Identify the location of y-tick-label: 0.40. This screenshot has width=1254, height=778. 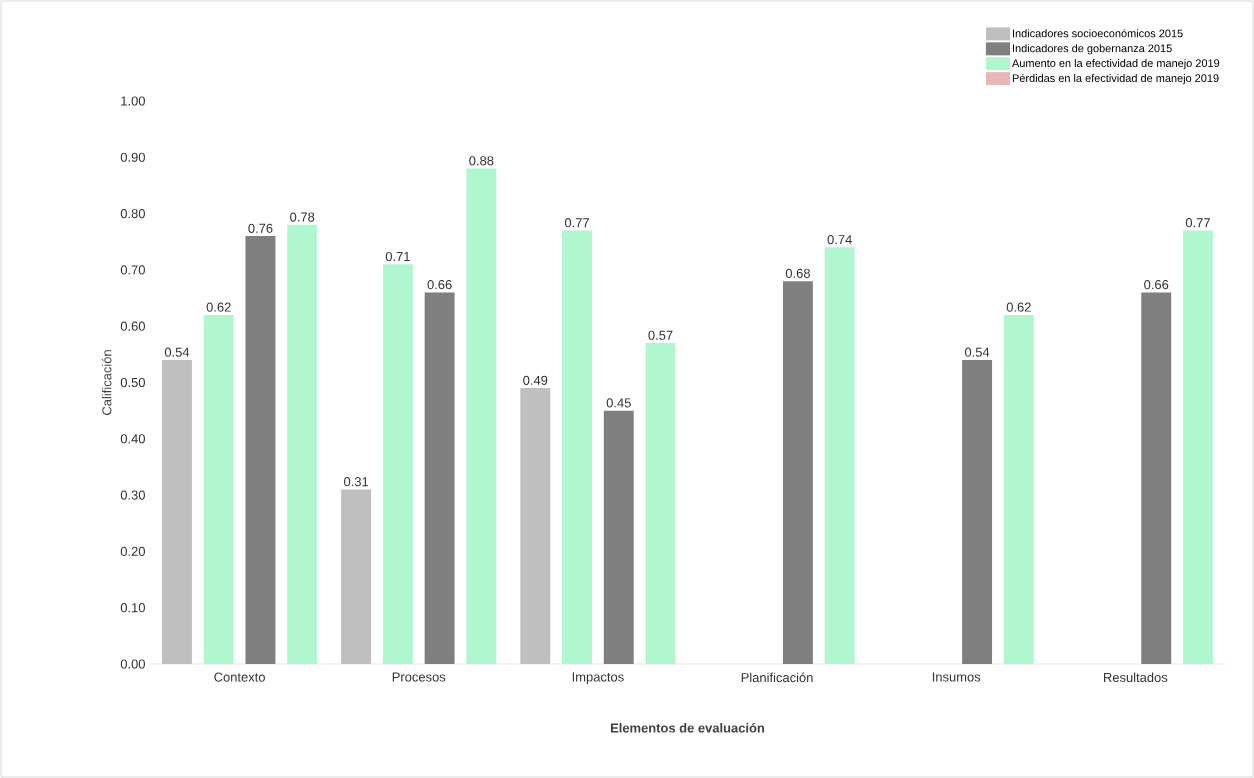
(132, 439).